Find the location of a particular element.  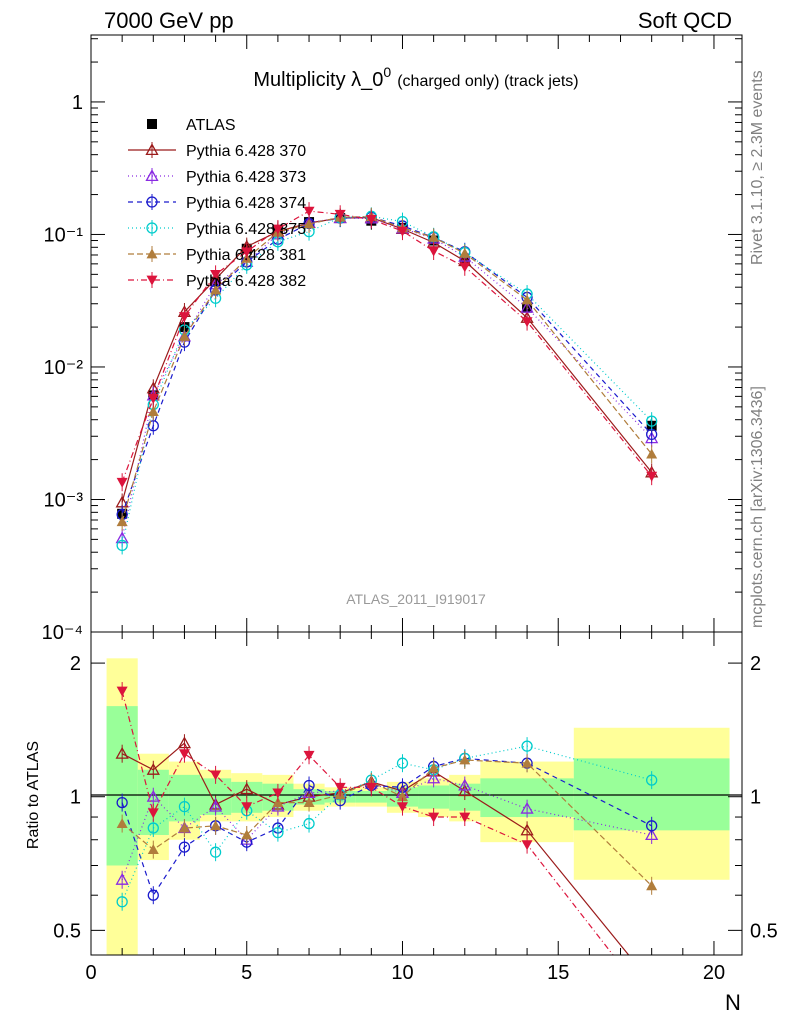

legend-label: Pythia 6.428 370 is located at coordinates (246, 151).